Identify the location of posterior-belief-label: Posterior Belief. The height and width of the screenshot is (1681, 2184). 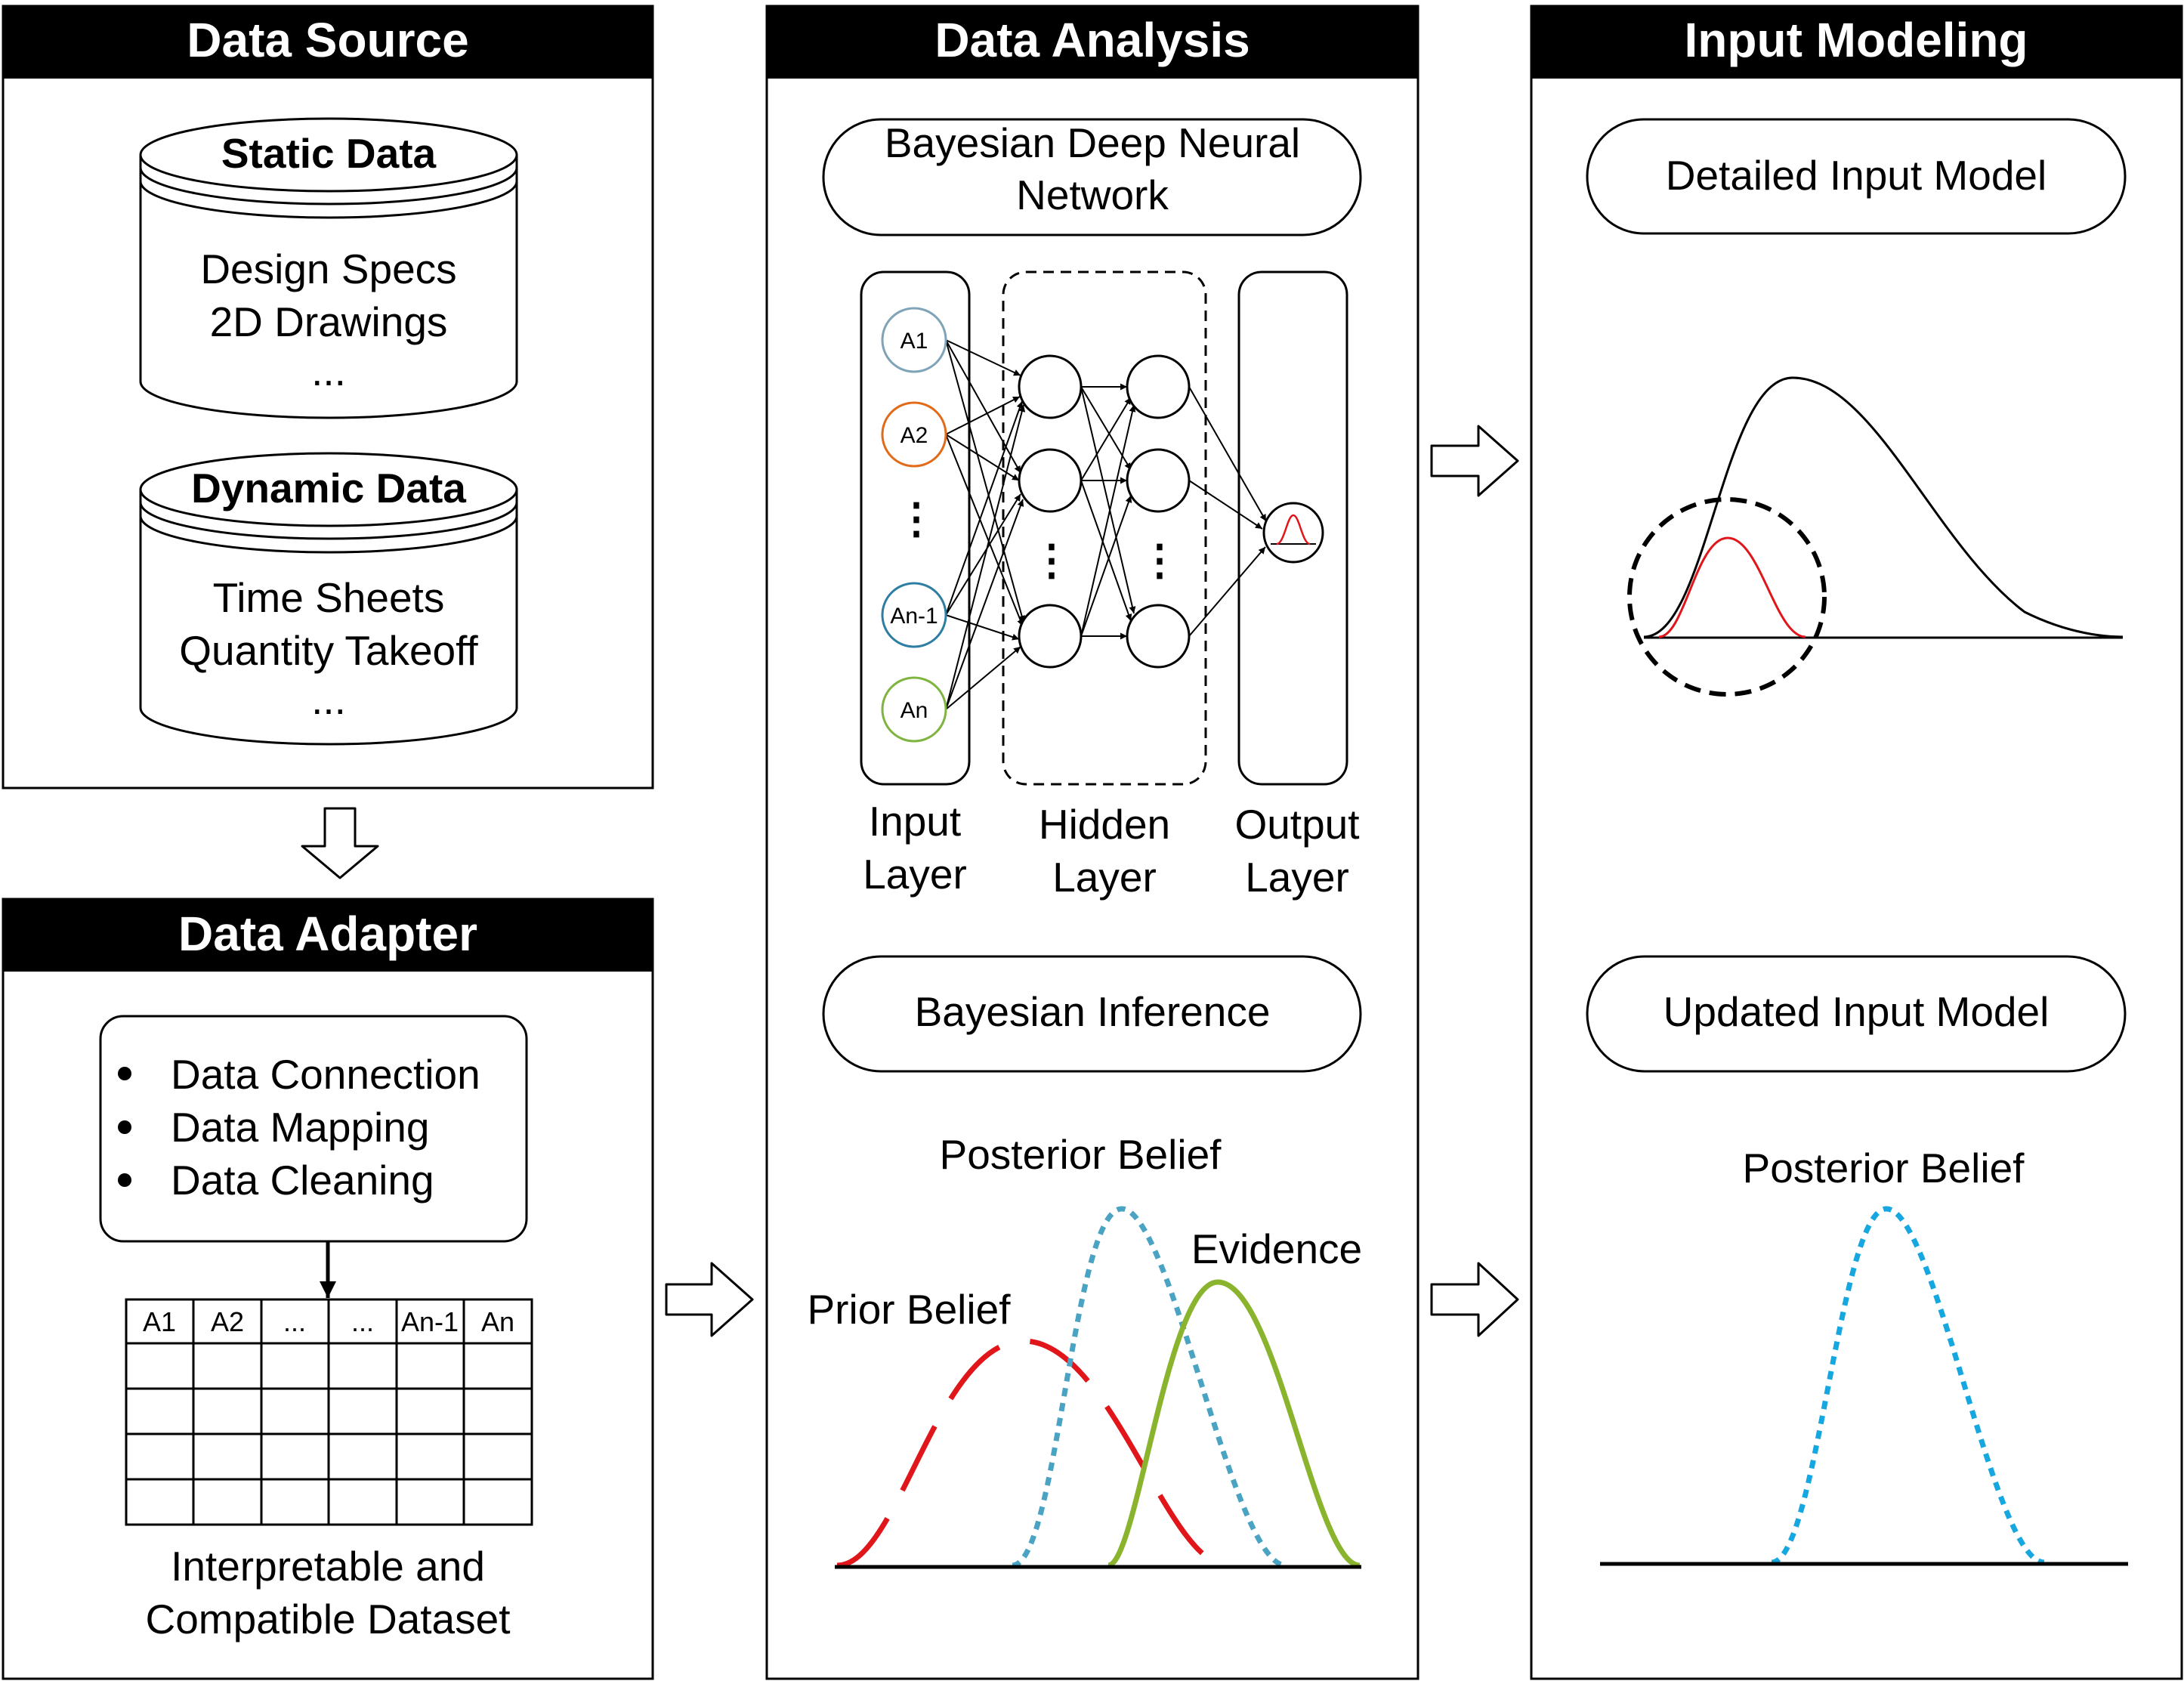
(1081, 1154).